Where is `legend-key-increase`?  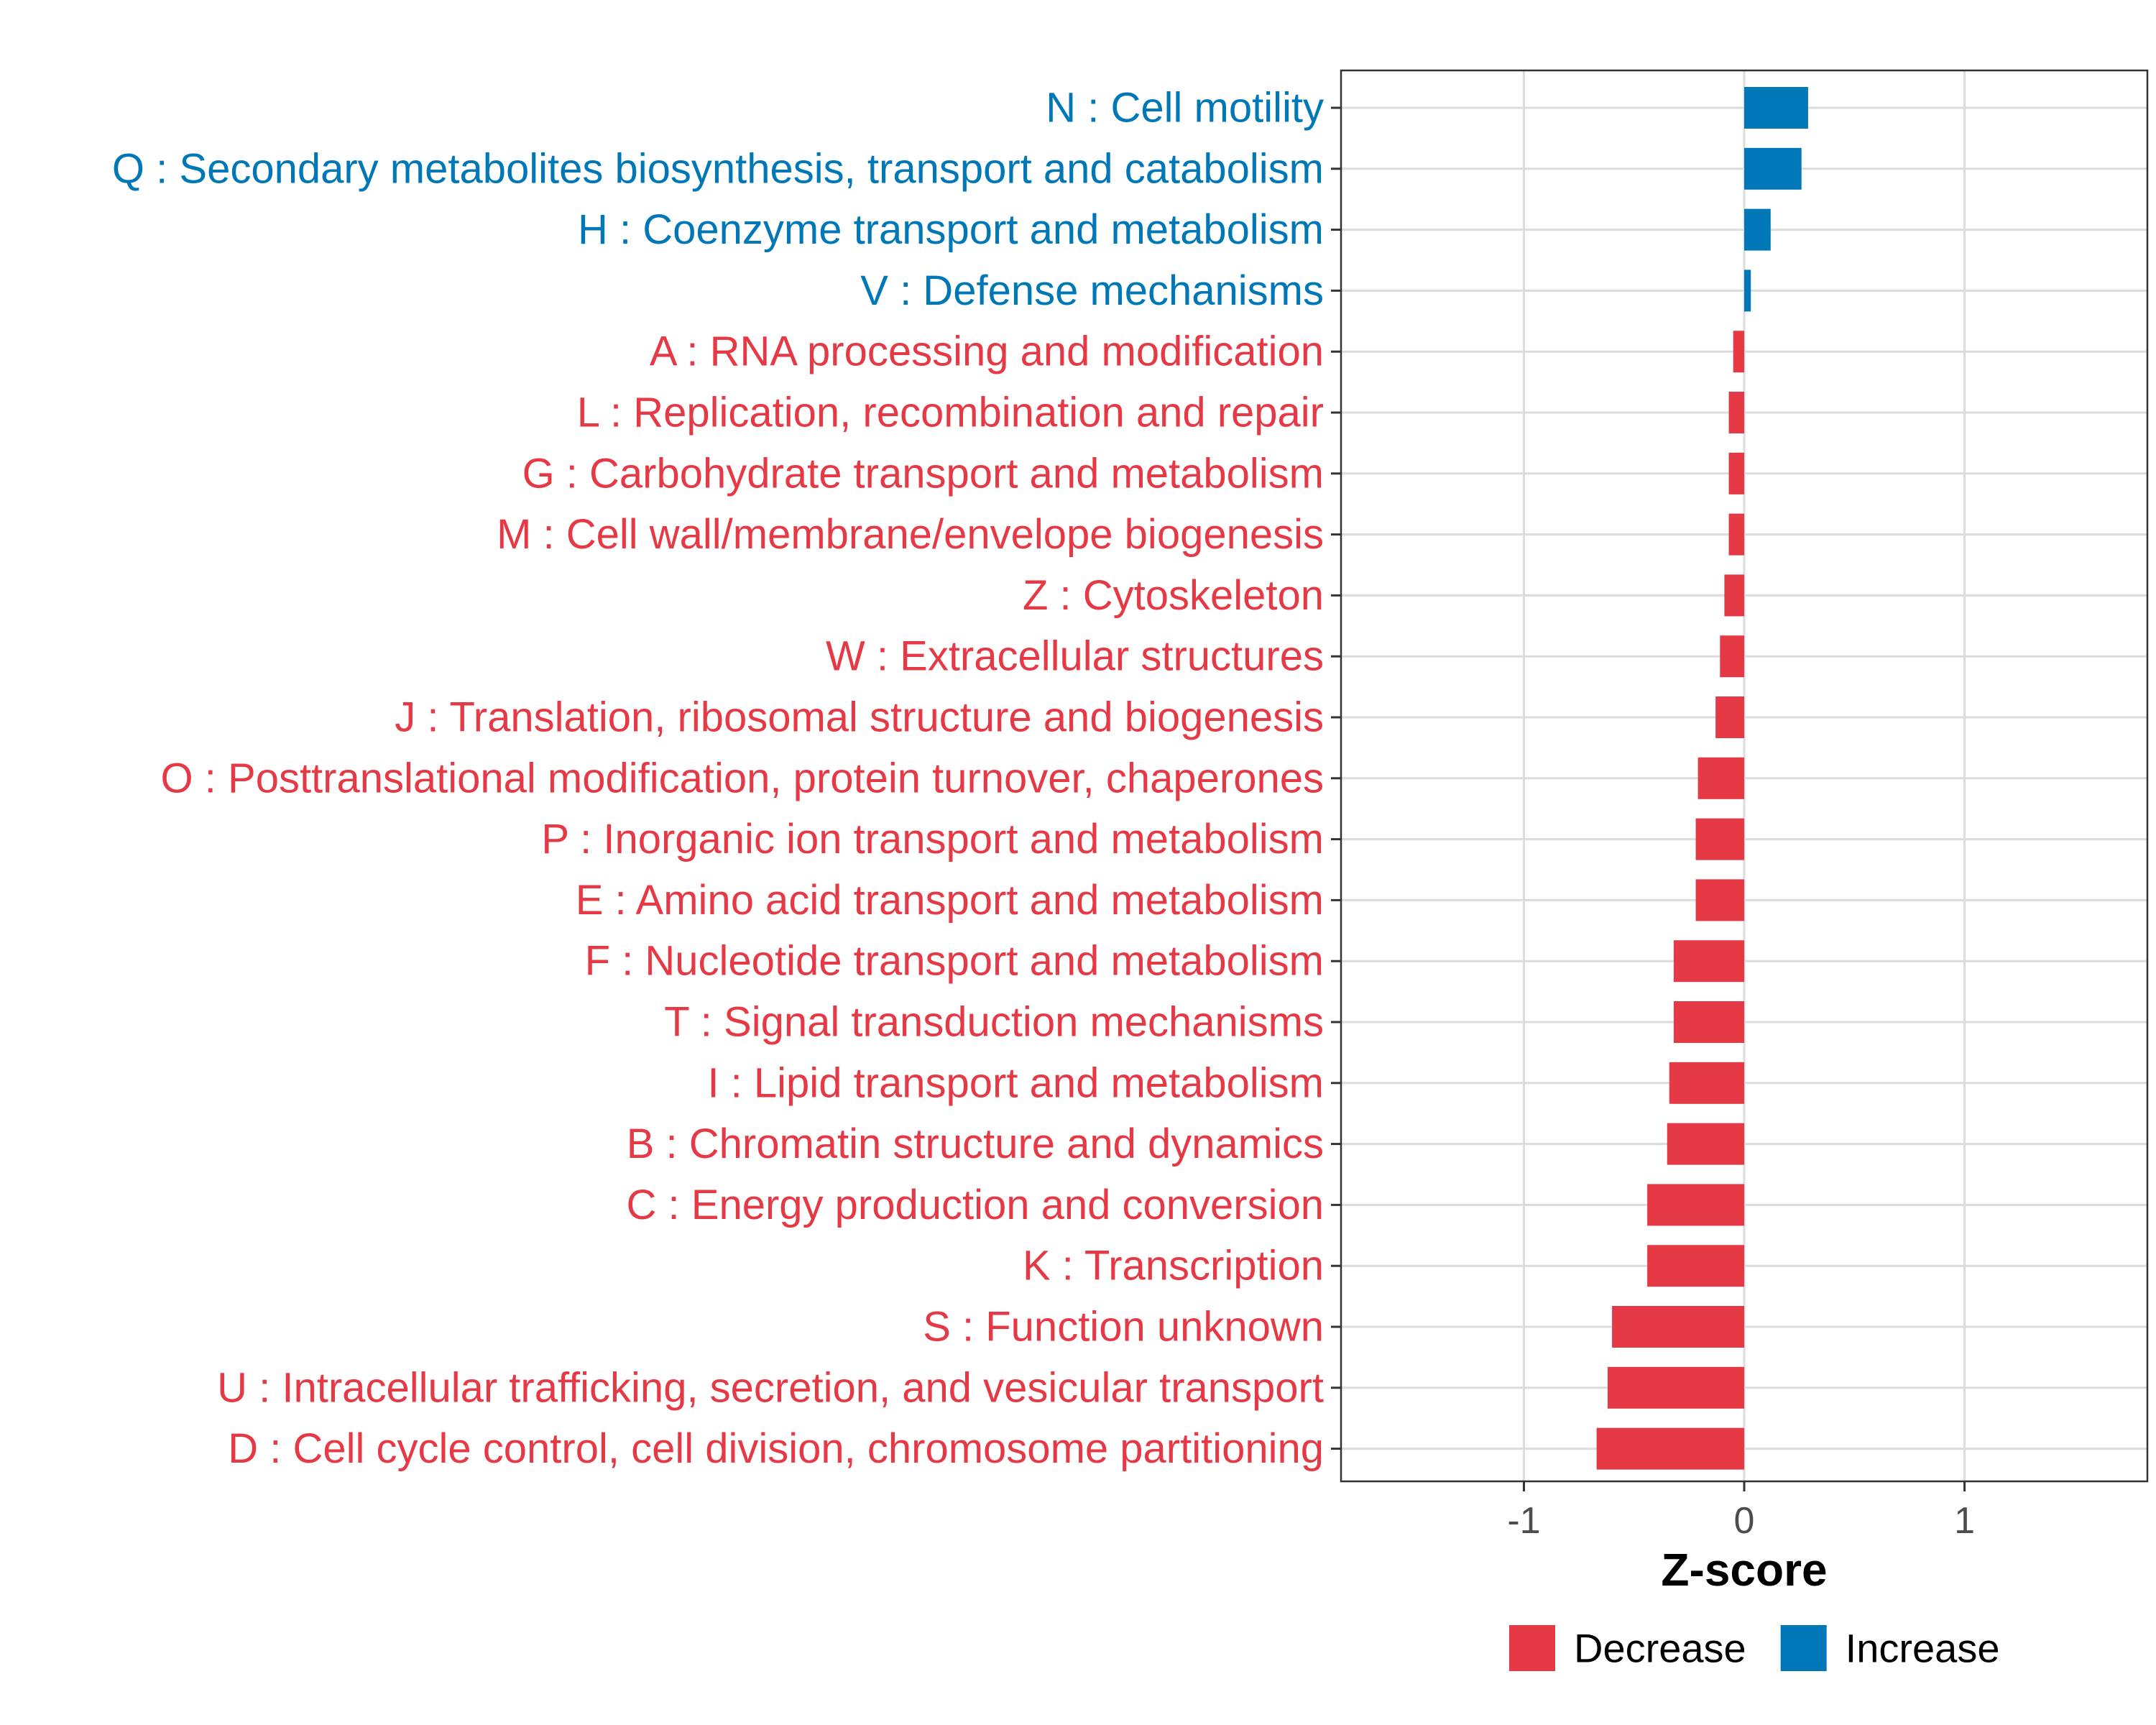
legend-key-increase is located at coordinates (1804, 1648).